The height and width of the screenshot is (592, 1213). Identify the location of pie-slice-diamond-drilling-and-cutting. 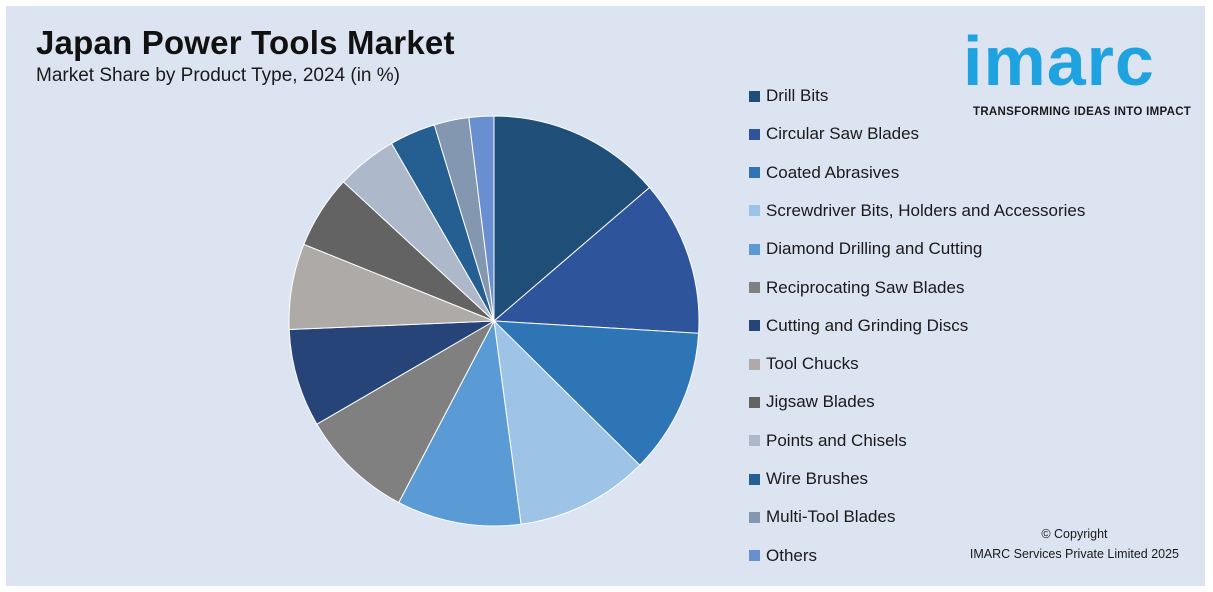
(460, 423).